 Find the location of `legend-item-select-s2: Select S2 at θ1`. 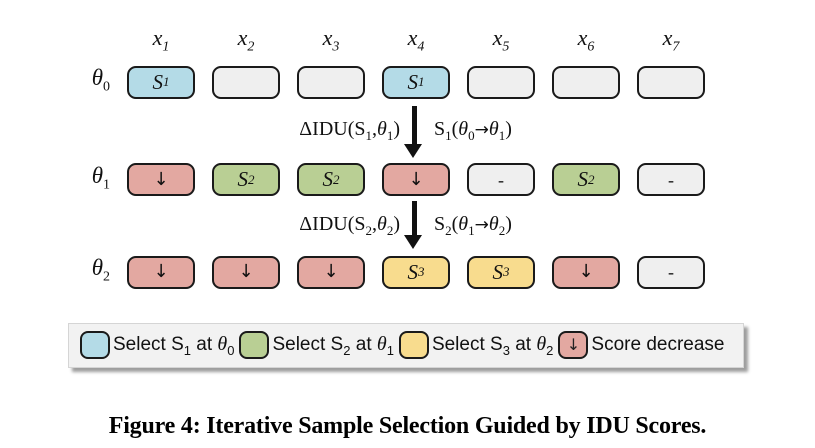

legend-item-select-s2: Select S2 at θ1 is located at coordinates (316, 345).